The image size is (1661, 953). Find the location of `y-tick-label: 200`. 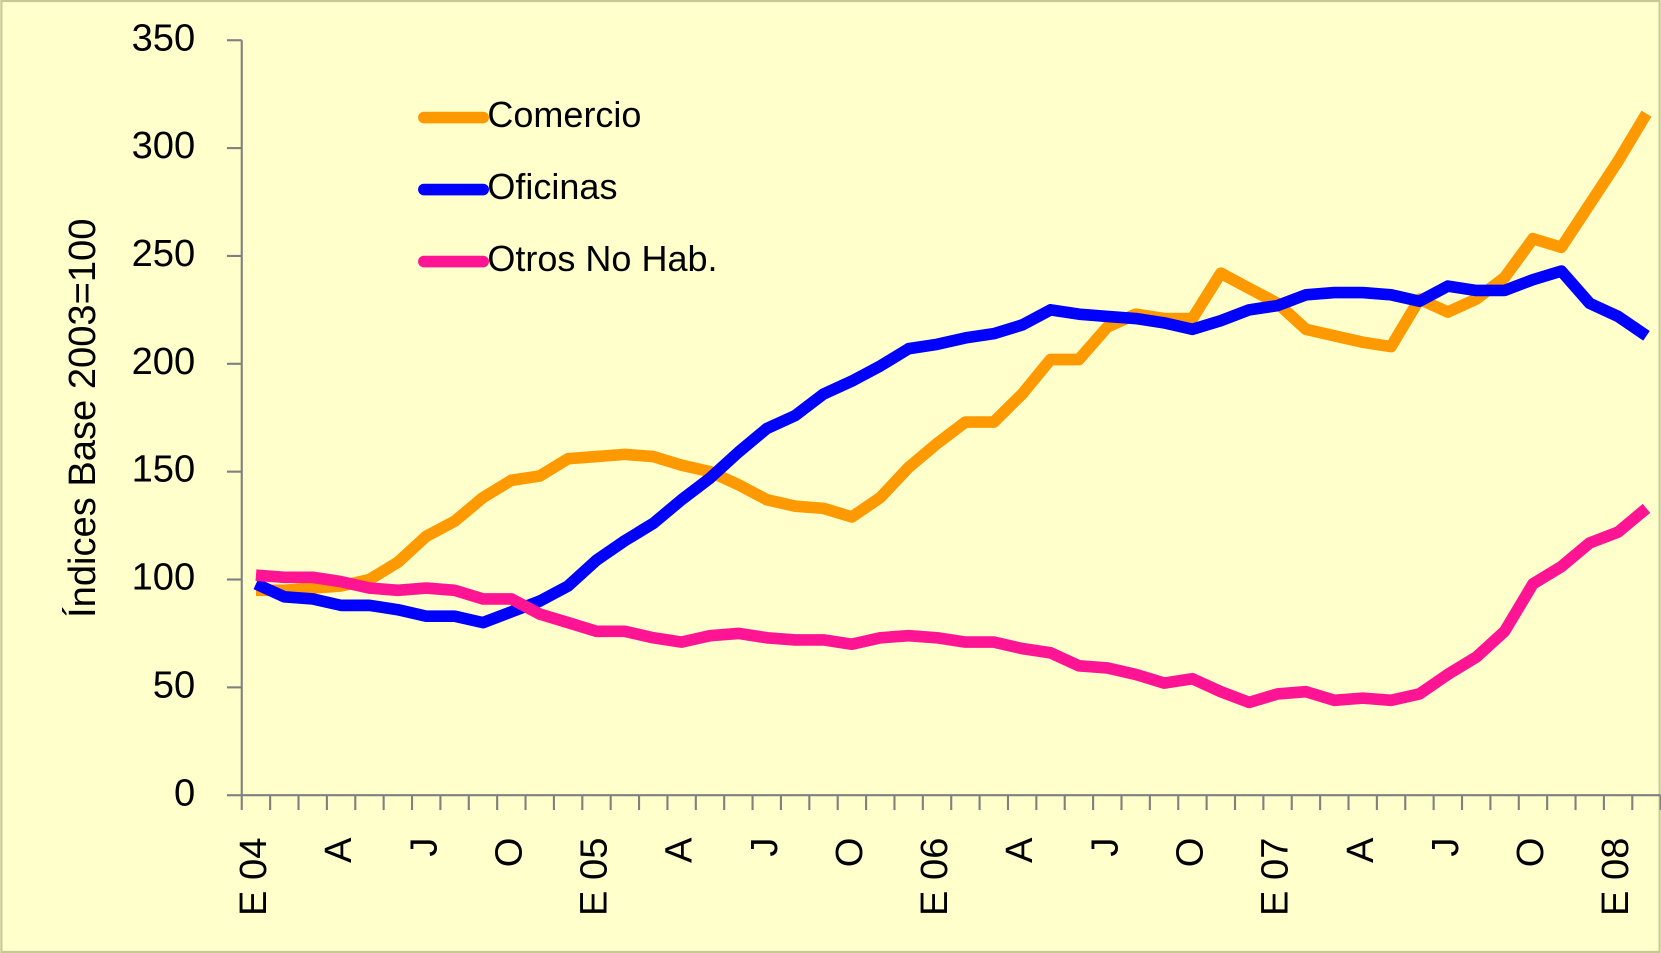

y-tick-label: 200 is located at coordinates (164, 361).